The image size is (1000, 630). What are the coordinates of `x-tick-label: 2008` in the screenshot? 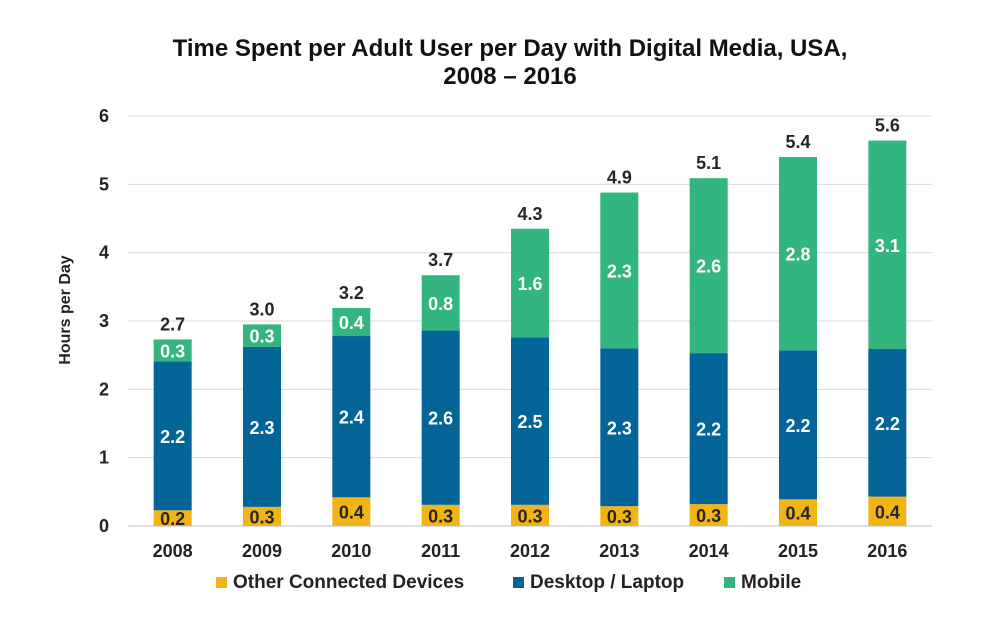 It's located at (173, 551).